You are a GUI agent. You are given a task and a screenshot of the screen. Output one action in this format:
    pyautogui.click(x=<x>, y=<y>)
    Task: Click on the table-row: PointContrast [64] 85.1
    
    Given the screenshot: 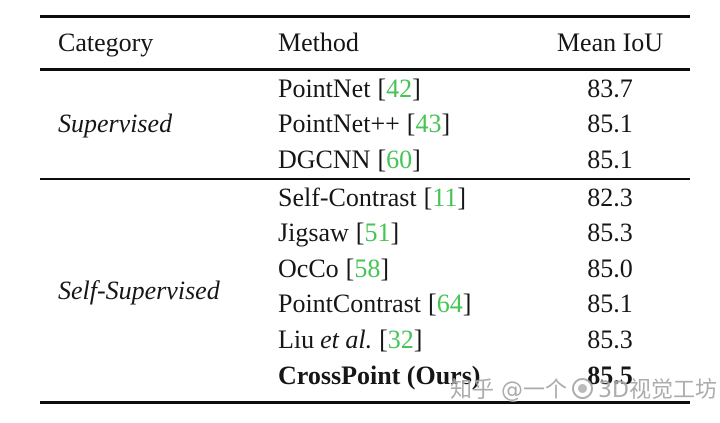 What is the action you would take?
    pyautogui.click(x=484, y=305)
    